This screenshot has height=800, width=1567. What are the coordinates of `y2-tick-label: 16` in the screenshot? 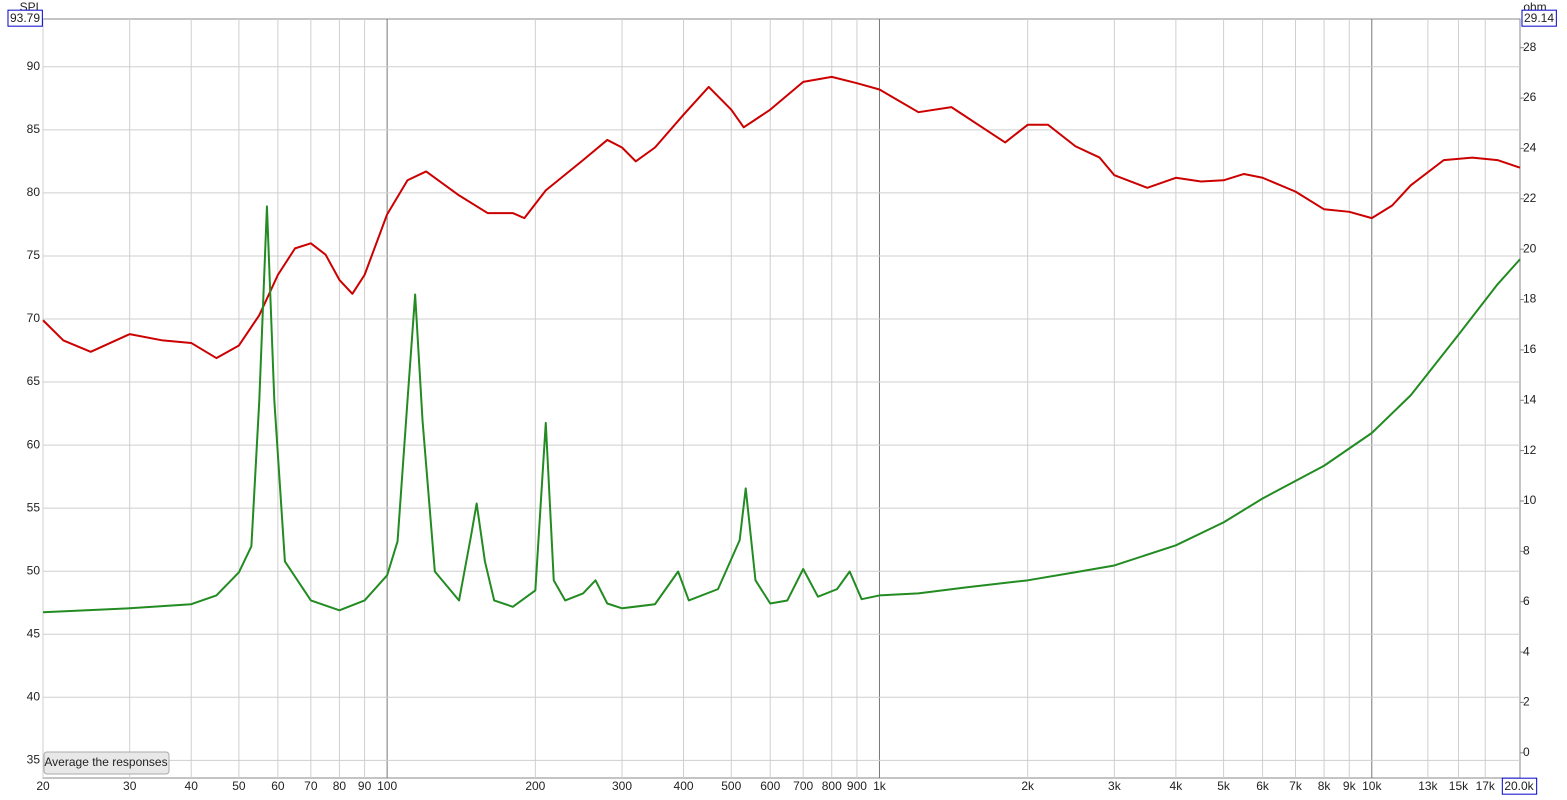 It's located at (1530, 349).